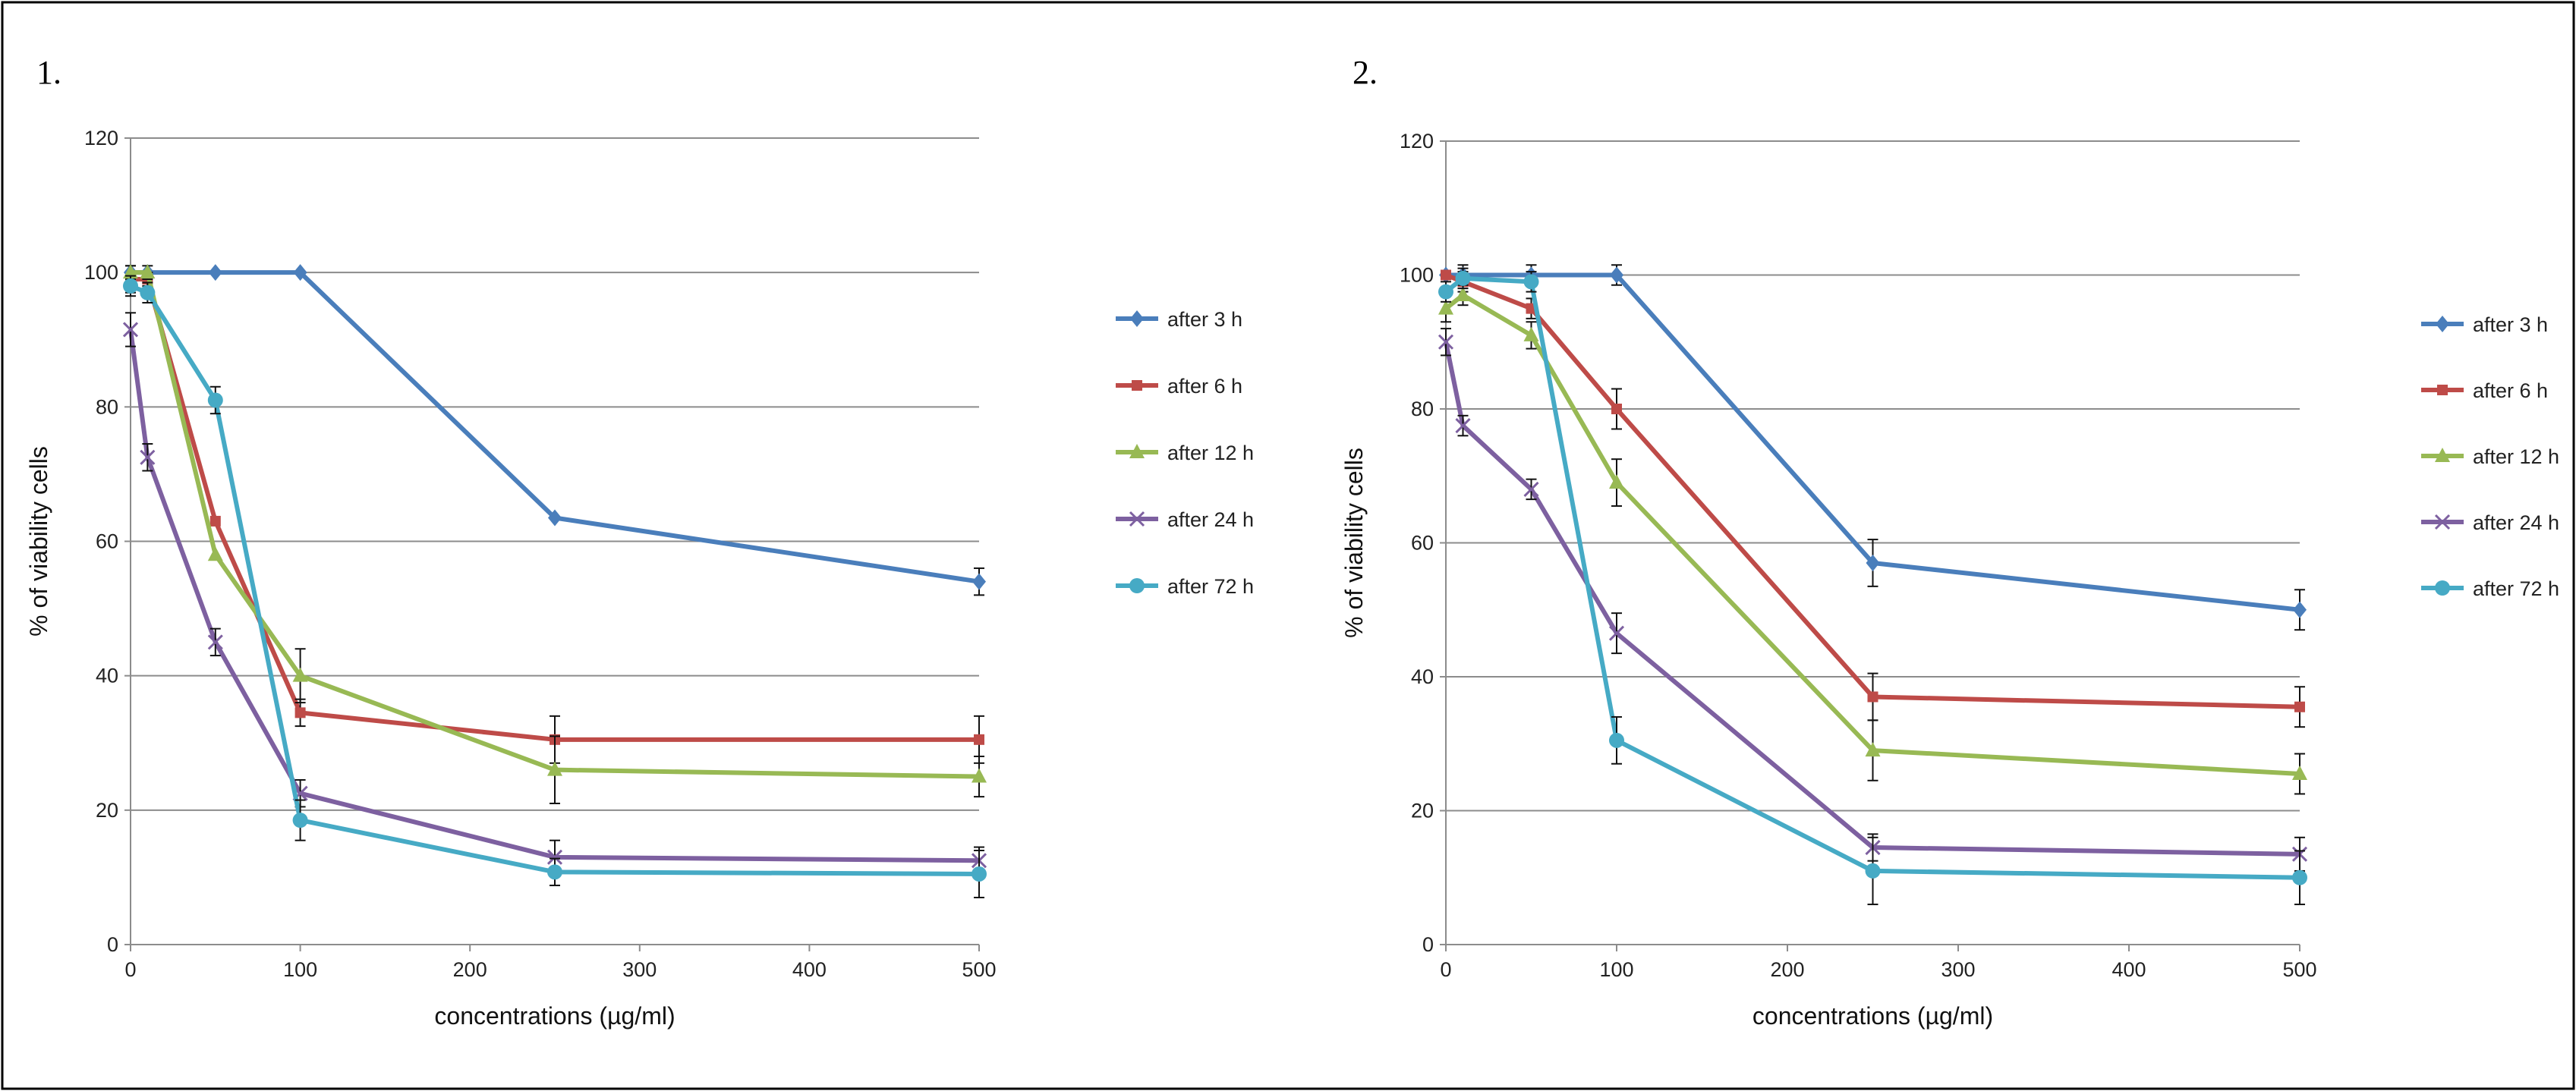 The width and height of the screenshot is (2576, 1091). What do you see at coordinates (48, 72) in the screenshot?
I see `panel-label: 1.` at bounding box center [48, 72].